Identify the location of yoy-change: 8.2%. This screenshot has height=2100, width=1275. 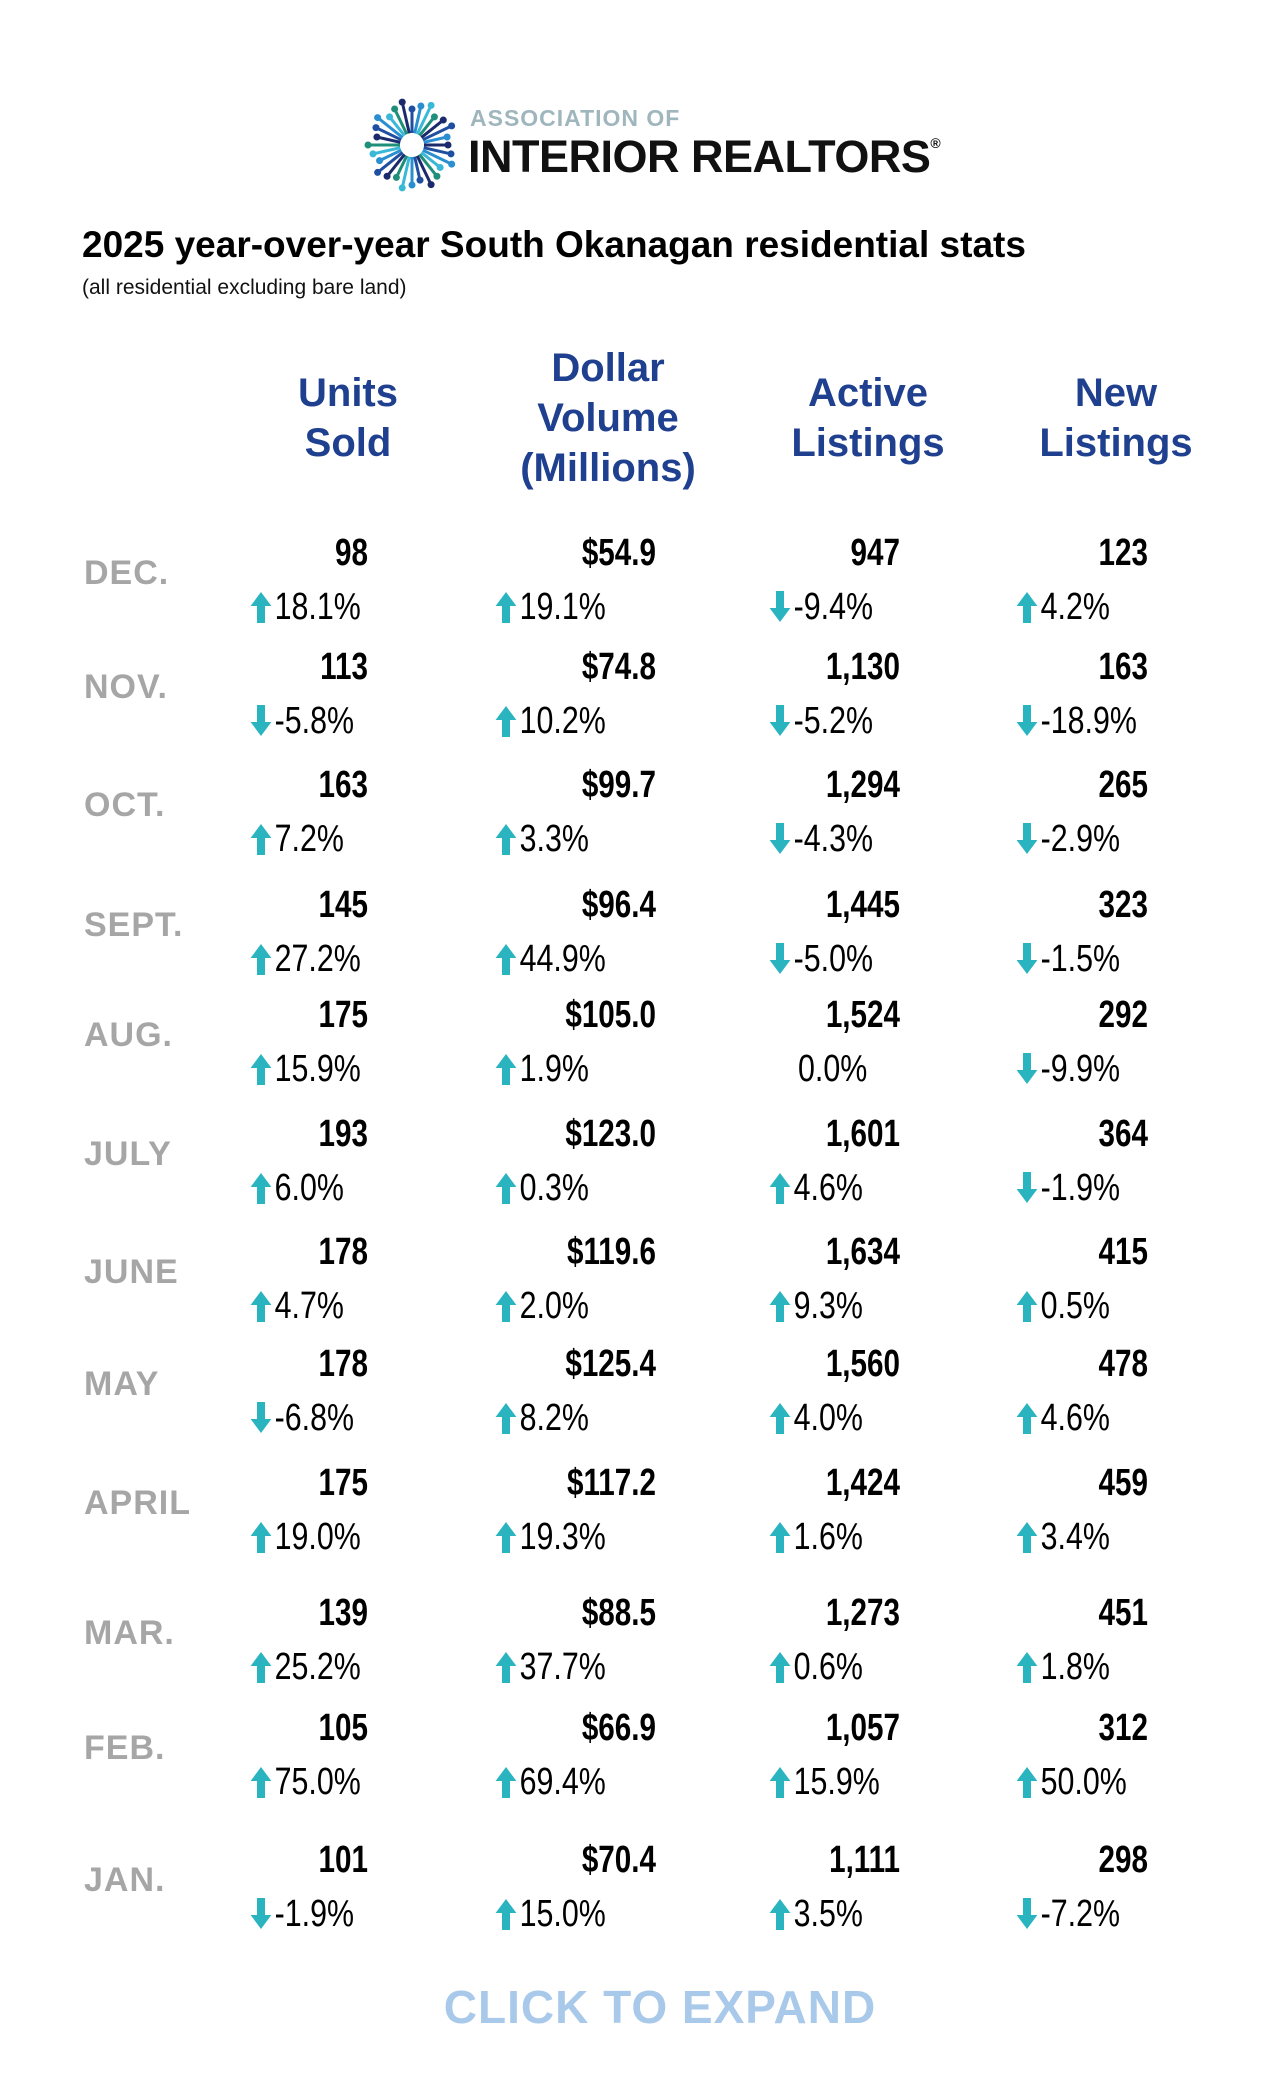
(541, 1418).